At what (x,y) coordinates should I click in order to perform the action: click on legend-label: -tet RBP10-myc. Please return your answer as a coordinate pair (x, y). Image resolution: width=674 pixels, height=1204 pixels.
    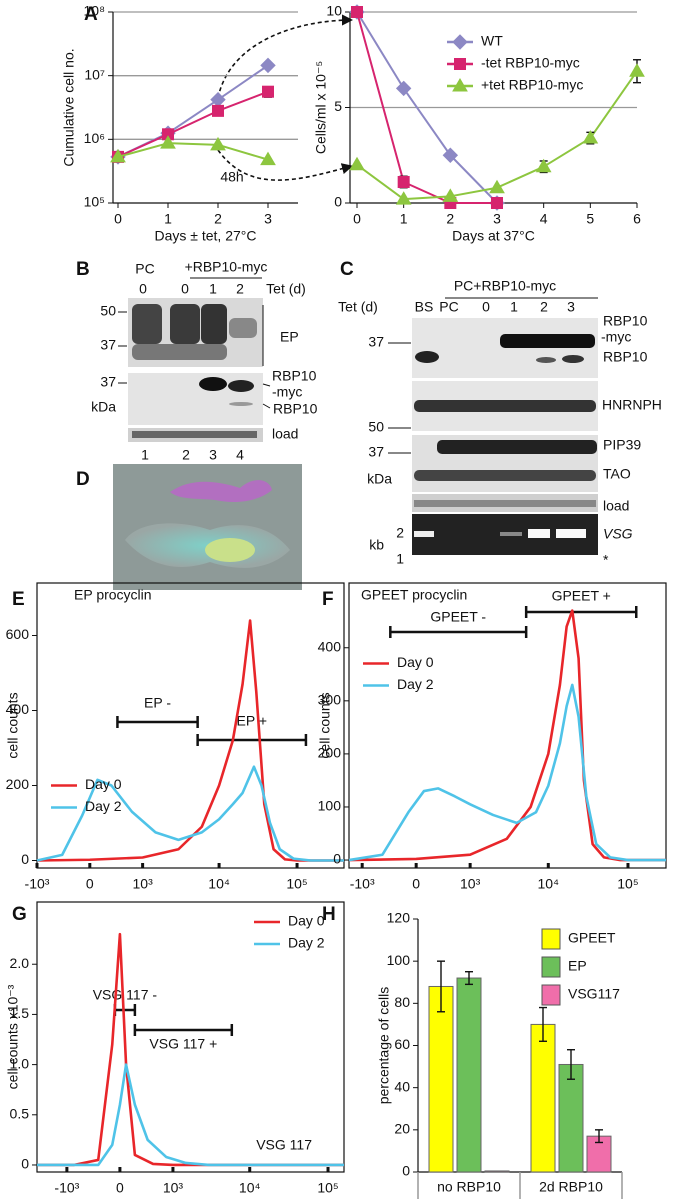
    Looking at the image, I should click on (530, 63).